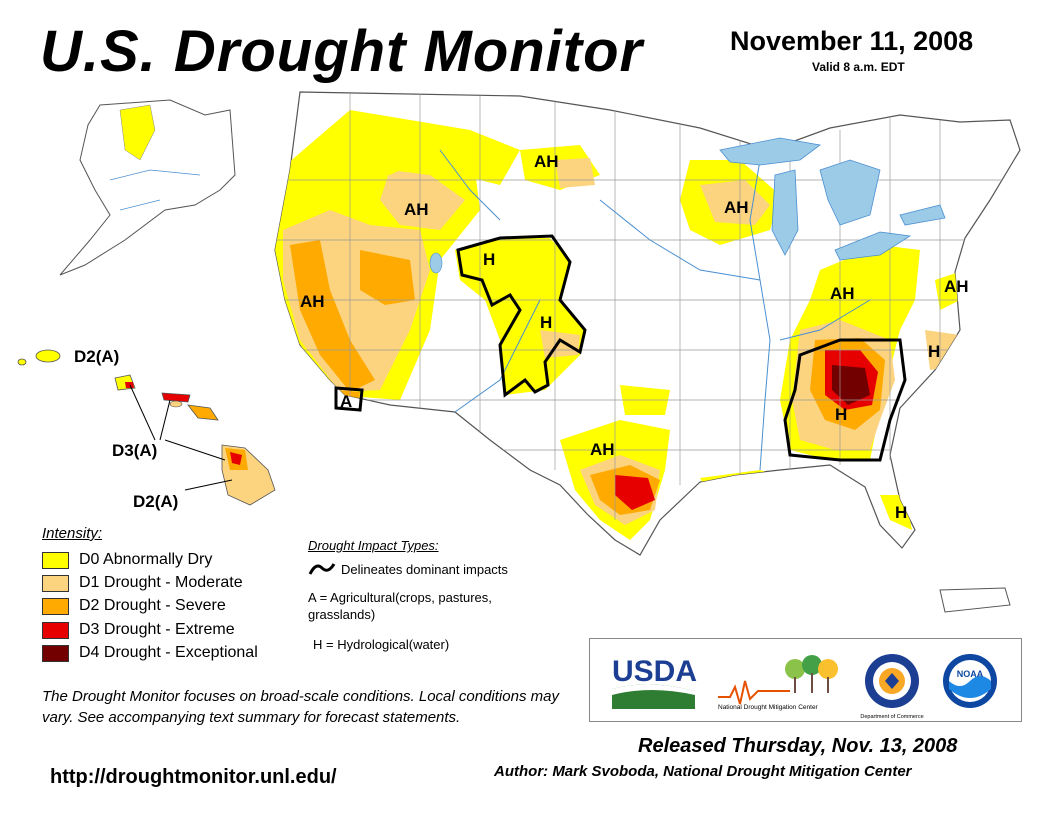 The image size is (1056, 816). Describe the element at coordinates (970, 681) in the screenshot. I see `noaa-logo: NOAA` at that location.